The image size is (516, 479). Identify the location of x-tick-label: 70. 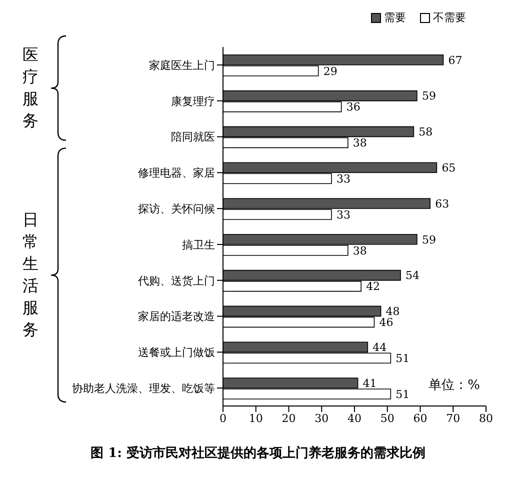
(453, 418).